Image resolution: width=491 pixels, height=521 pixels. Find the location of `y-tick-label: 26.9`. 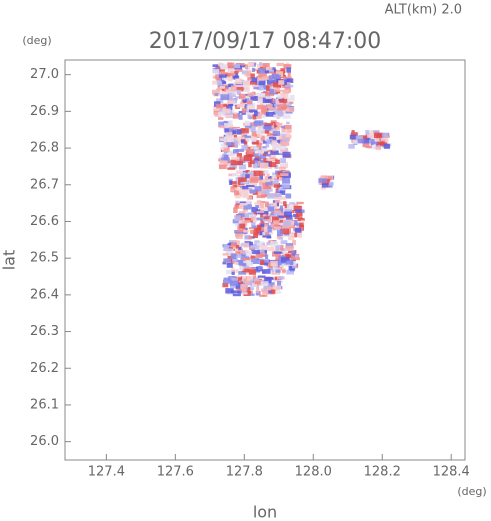

y-tick-label: 26.9 is located at coordinates (44, 111).